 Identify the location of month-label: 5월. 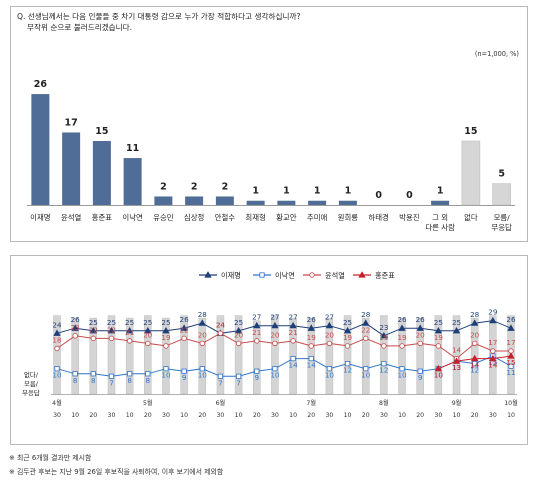
(148, 403).